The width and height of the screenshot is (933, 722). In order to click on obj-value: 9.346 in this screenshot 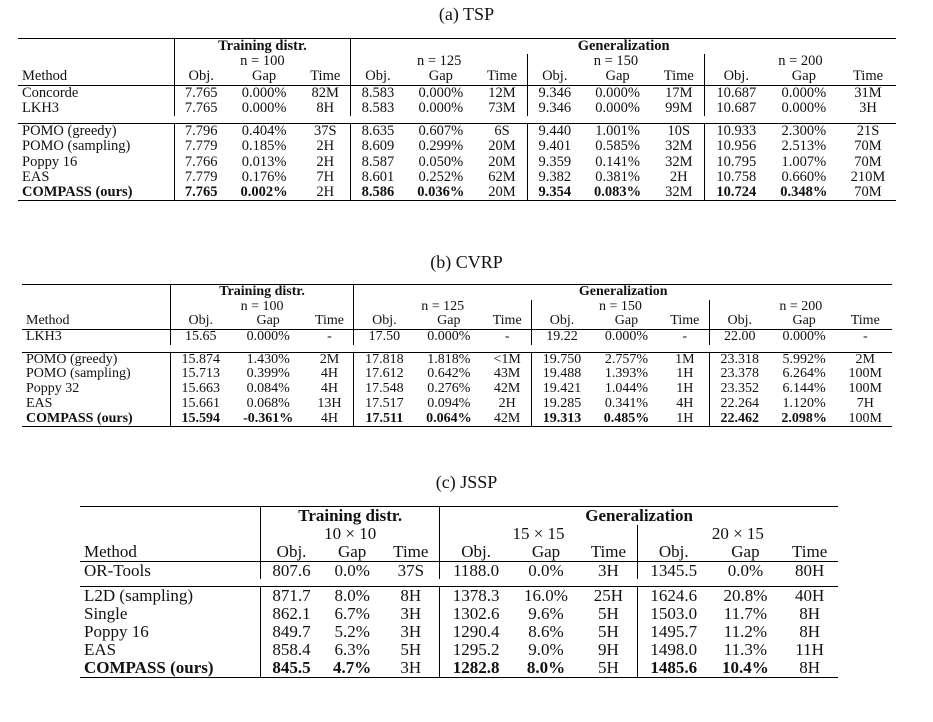, I will do `click(554, 108)`.